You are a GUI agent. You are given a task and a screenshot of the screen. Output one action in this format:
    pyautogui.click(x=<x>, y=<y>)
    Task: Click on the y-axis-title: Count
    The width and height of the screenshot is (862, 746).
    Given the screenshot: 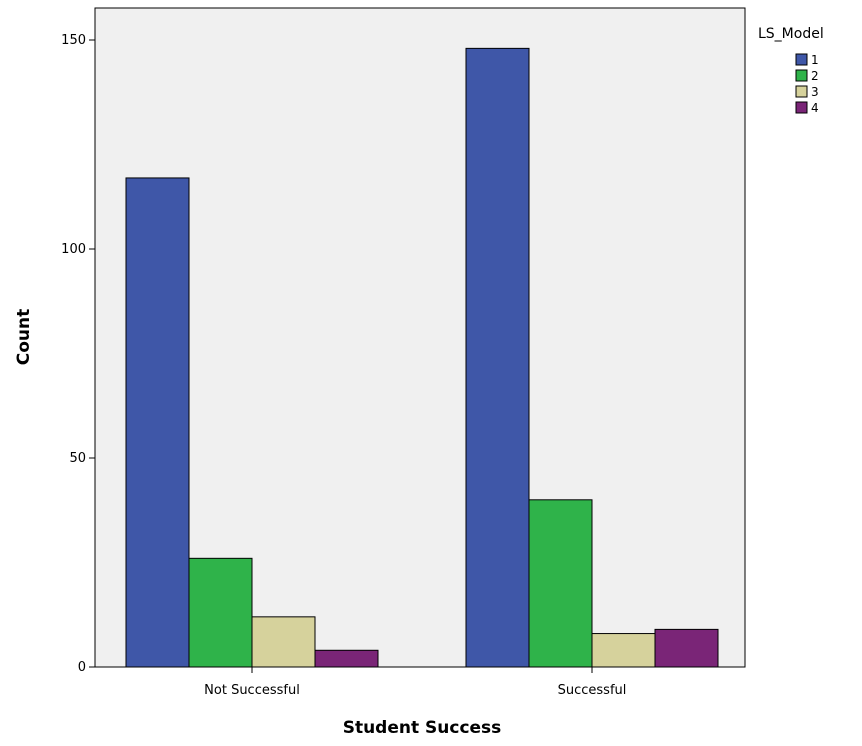 What is the action you would take?
    pyautogui.click(x=24, y=337)
    